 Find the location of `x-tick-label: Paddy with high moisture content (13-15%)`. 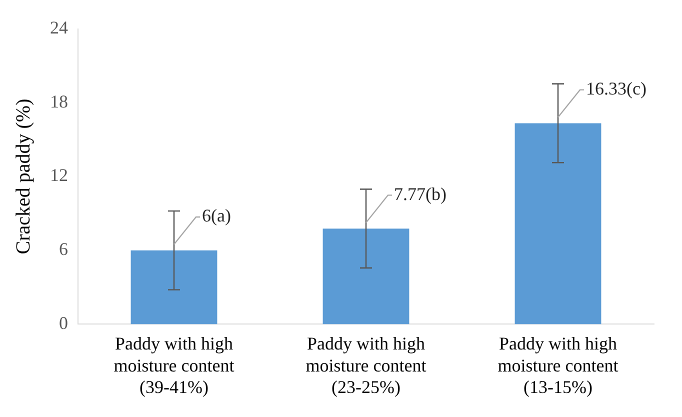

x-tick-label: Paddy with high moisture content (13-15%) is located at coordinates (558, 365).